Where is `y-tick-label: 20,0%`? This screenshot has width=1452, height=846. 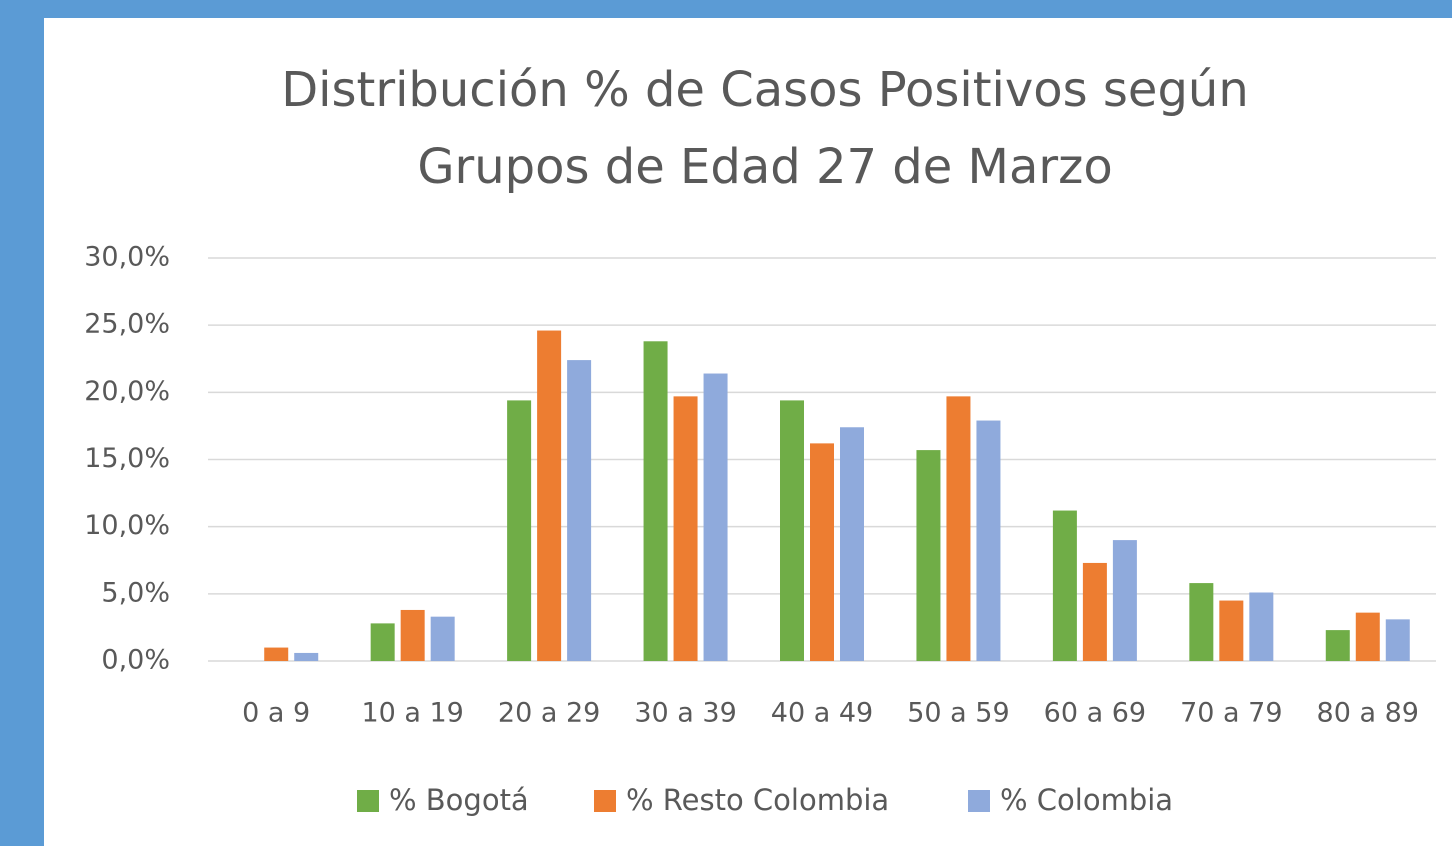 y-tick-label: 20,0% is located at coordinates (127, 391).